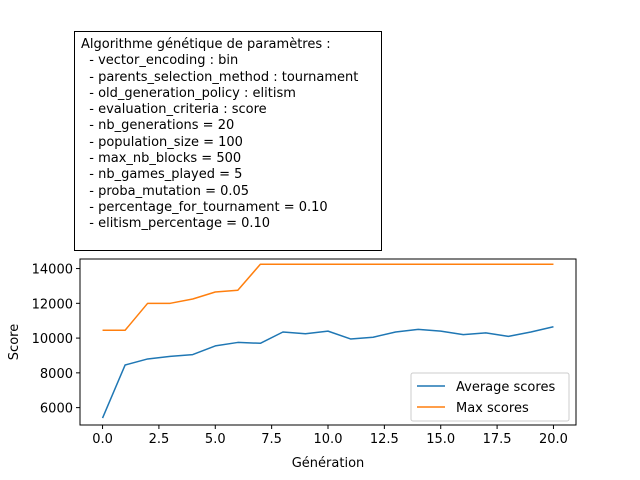 The width and height of the screenshot is (640, 480). What do you see at coordinates (160, 61) in the screenshot?
I see `parameter-line: - vector_encoding : bin` at bounding box center [160, 61].